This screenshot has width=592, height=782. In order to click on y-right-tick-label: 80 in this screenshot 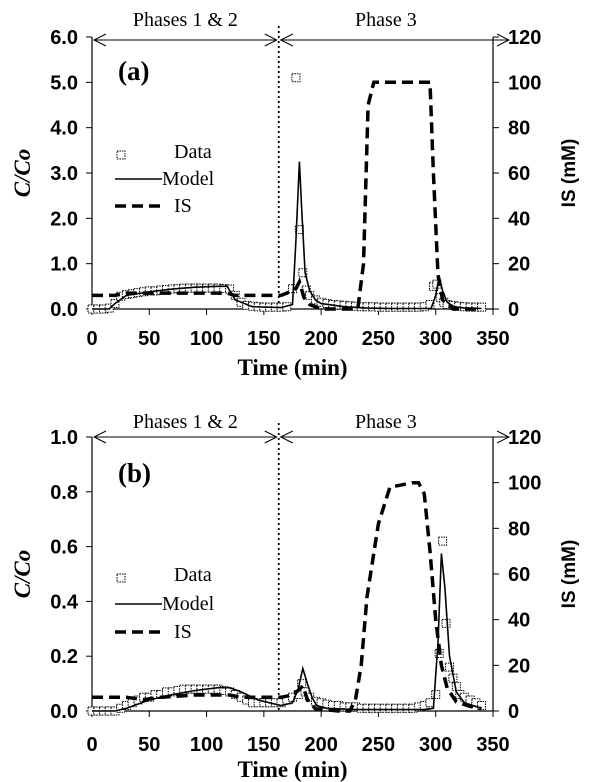, I will do `click(519, 129)`.